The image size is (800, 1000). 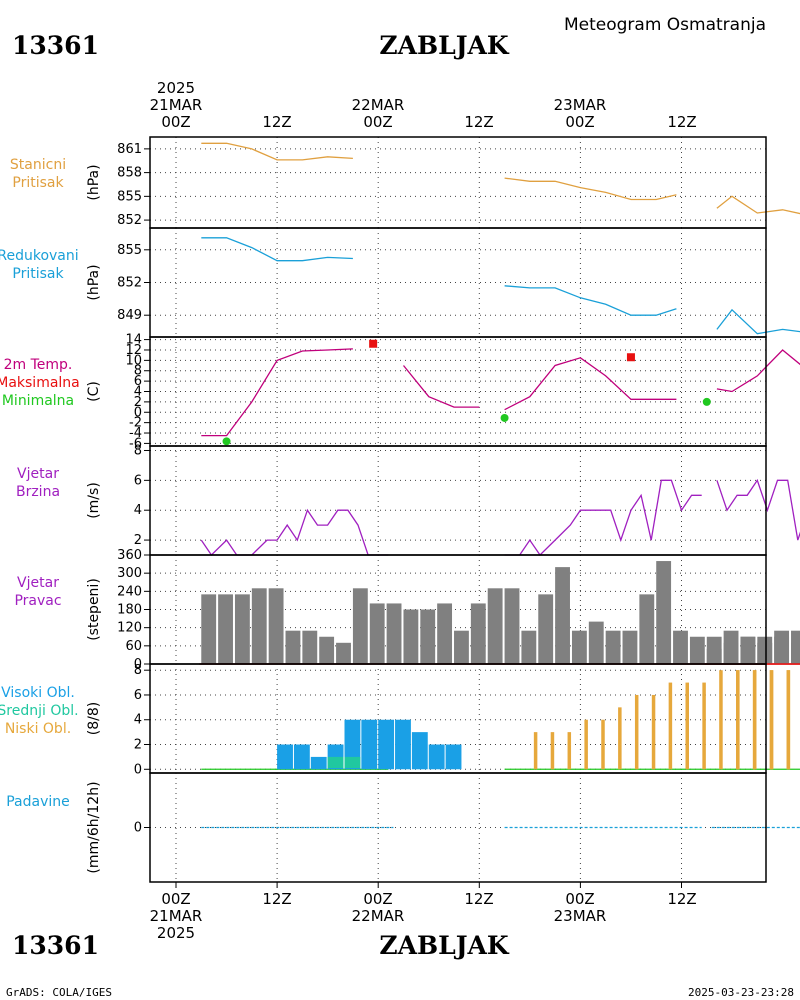 I want to click on y-tick-label: 300, so click(x=129, y=573).